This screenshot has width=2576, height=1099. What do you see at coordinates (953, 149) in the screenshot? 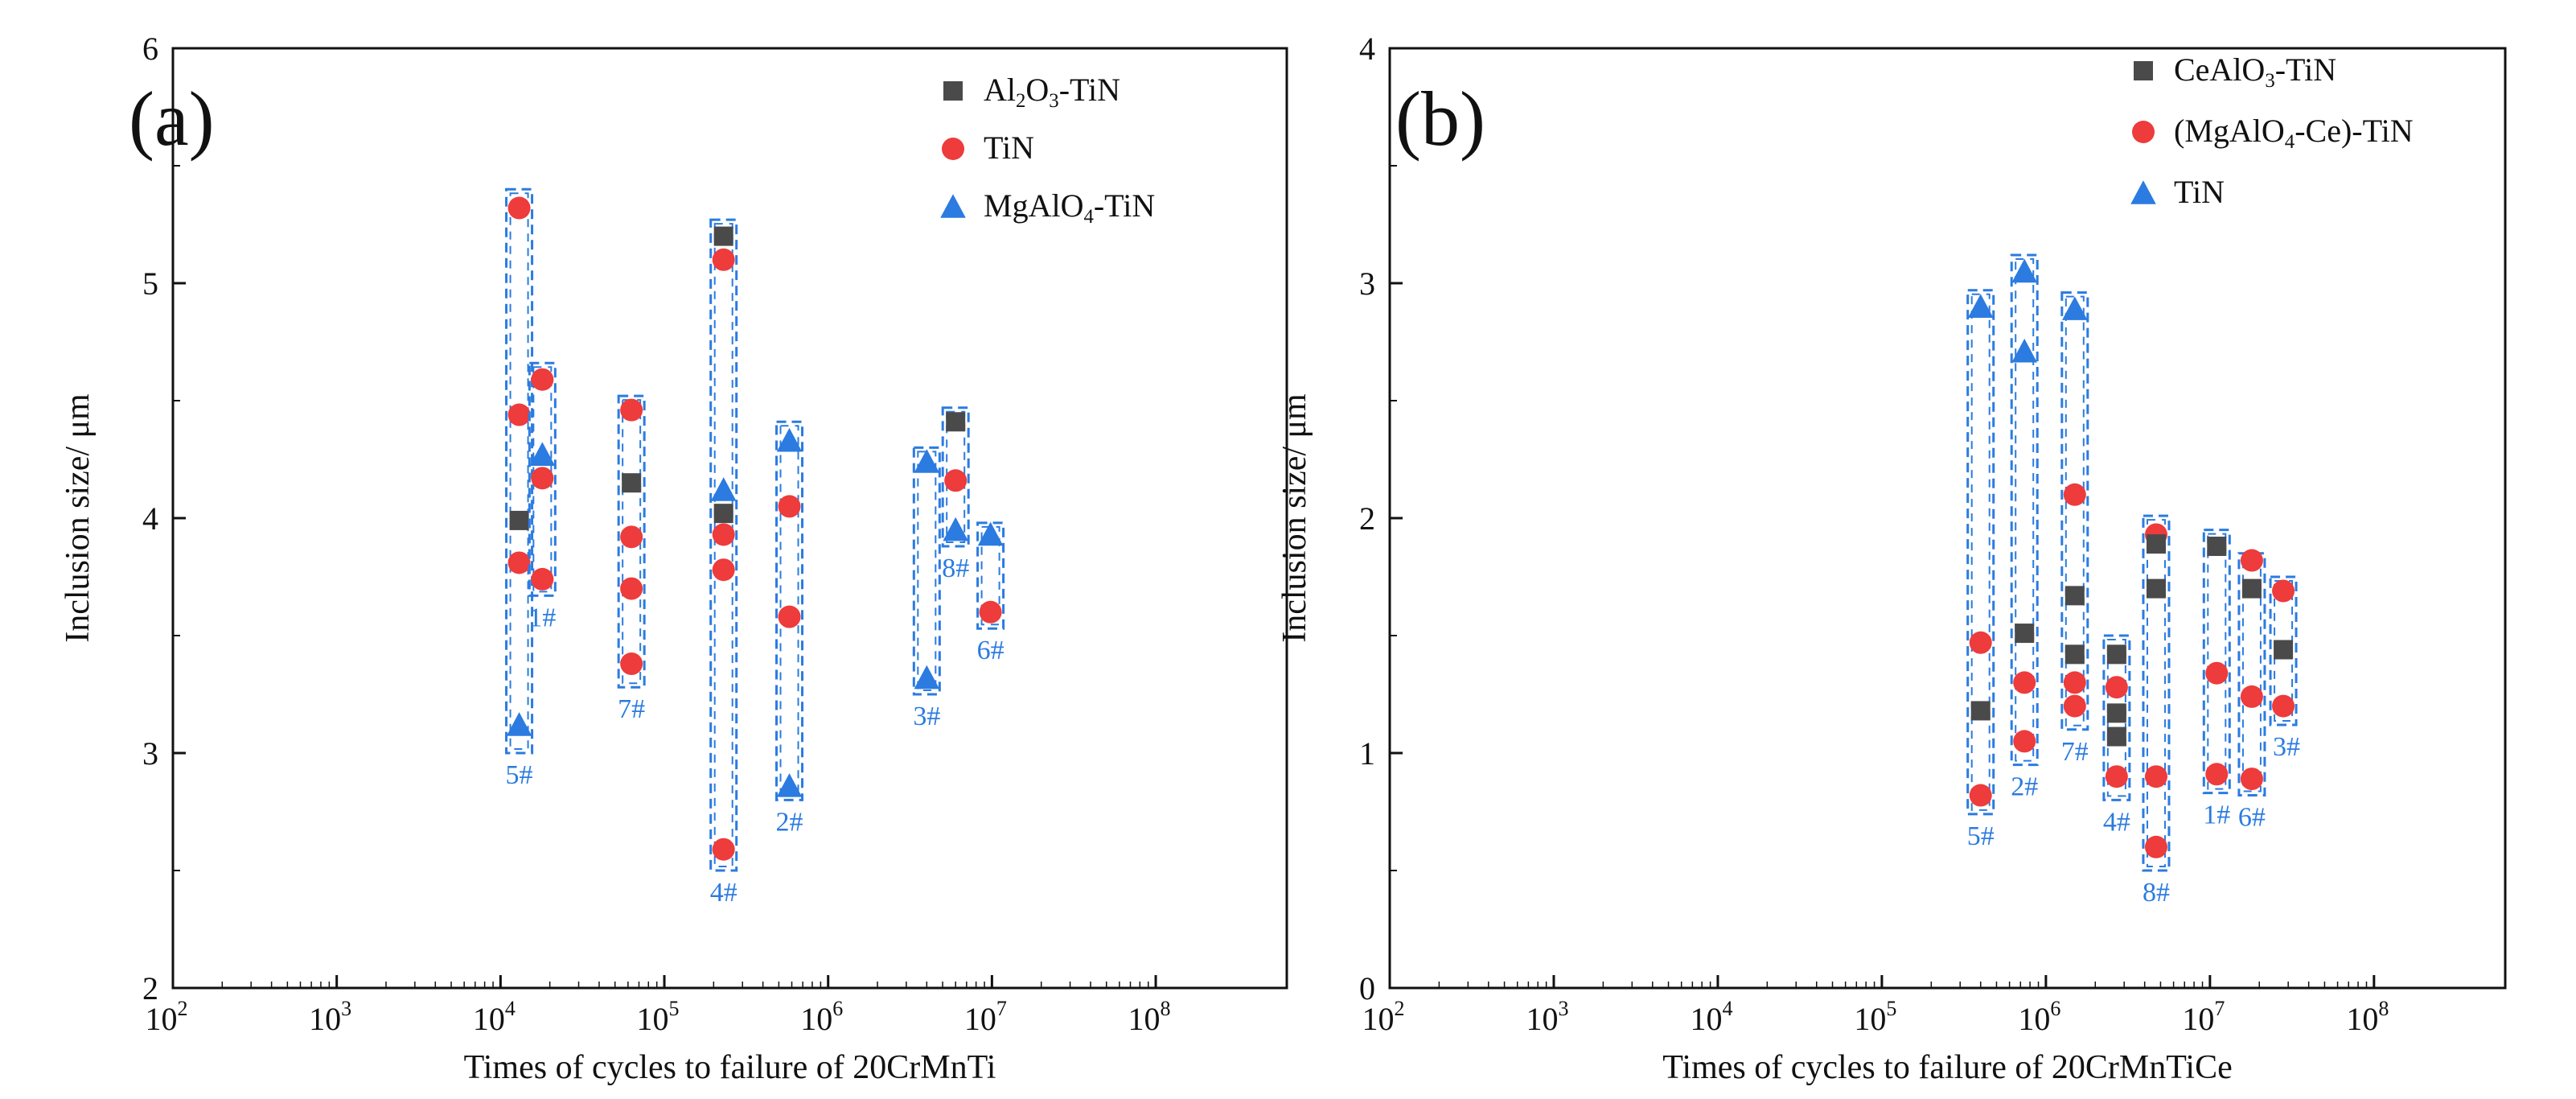
I see `legend-marker-circle` at bounding box center [953, 149].